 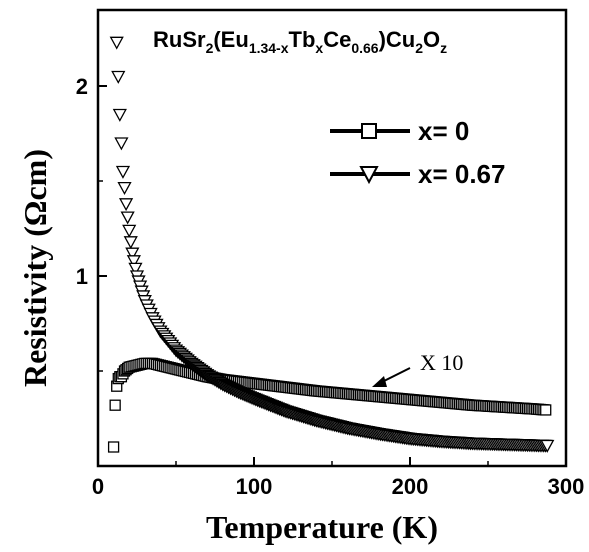 I want to click on title-subscript: x, so click(x=319, y=48).